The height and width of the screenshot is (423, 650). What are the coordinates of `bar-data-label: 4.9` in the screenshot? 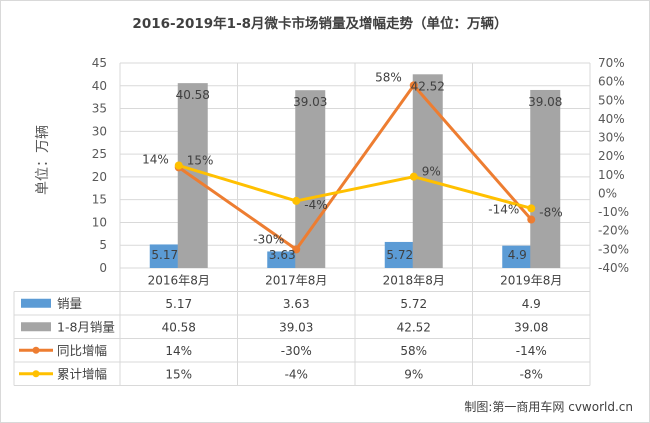 It's located at (517, 255).